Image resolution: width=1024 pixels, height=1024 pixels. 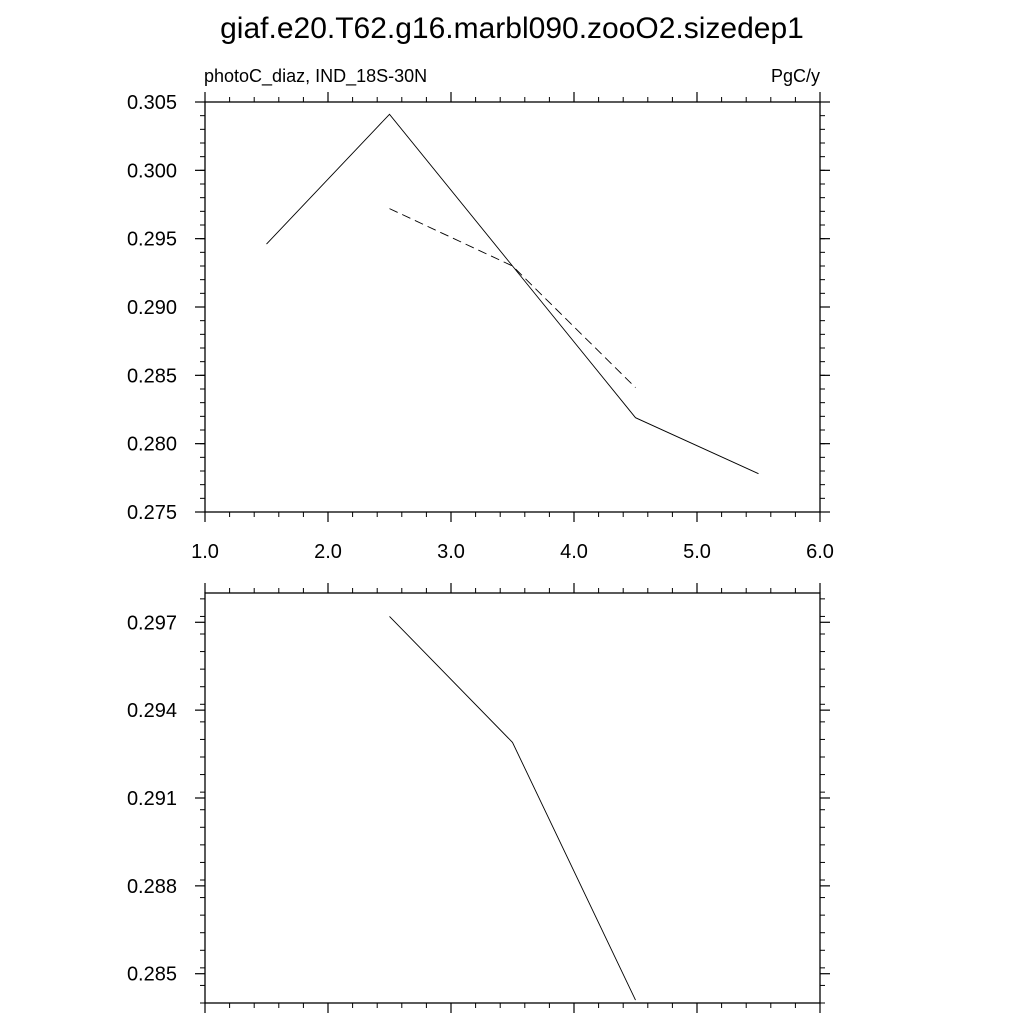 What do you see at coordinates (152, 711) in the screenshot?
I see `bottom-y-tick-label: 0.294` at bounding box center [152, 711].